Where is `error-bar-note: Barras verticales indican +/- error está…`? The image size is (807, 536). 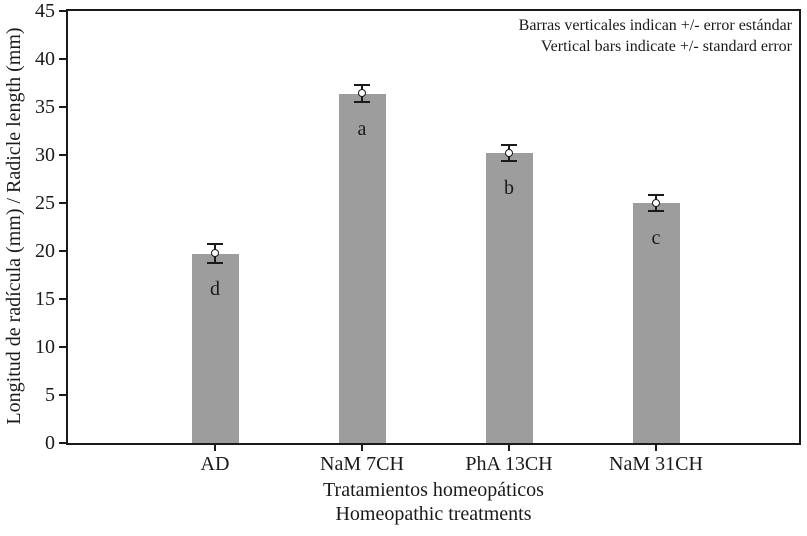
error-bar-note: Barras verticales indican +/- error está… is located at coordinates (655, 36).